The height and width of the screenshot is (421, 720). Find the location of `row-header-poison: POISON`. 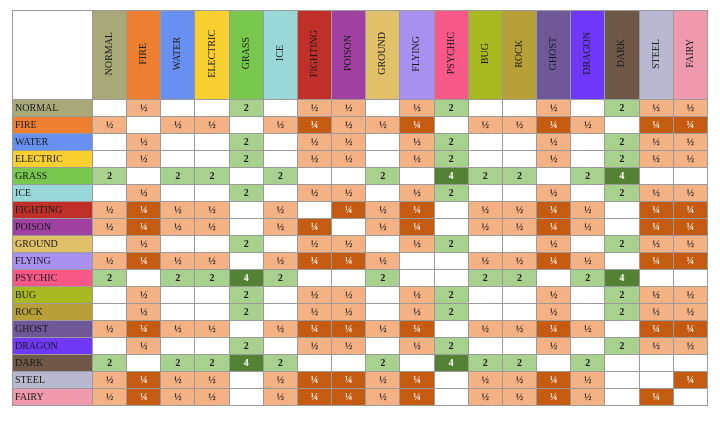

row-header-poison: POISON is located at coordinates (52, 227).